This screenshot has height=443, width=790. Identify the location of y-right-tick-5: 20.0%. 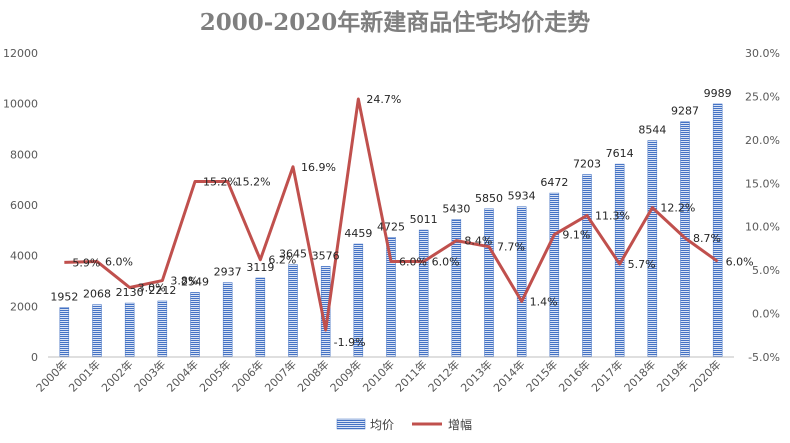
(762, 140).